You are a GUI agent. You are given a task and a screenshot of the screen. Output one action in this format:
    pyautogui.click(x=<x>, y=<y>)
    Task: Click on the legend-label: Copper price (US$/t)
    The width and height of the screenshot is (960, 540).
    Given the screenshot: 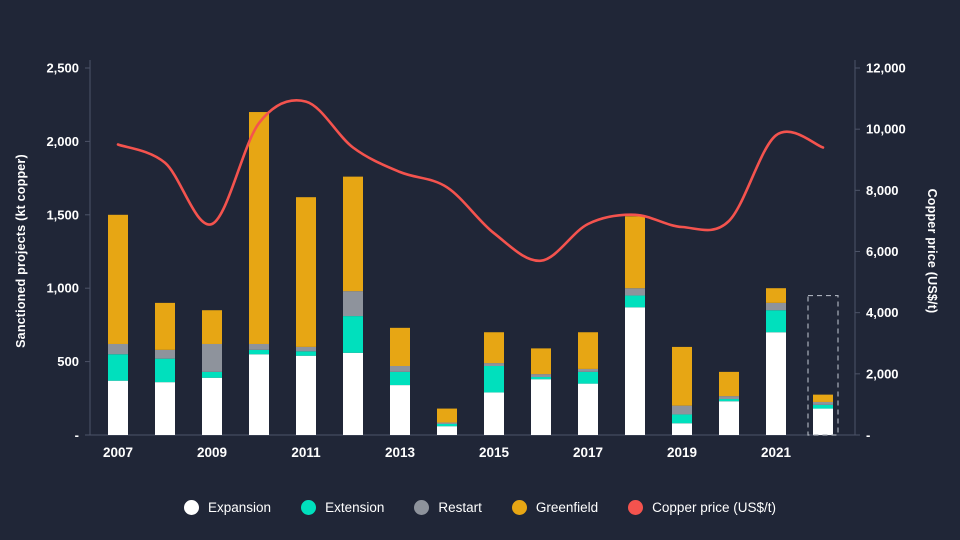 What is the action you would take?
    pyautogui.click(x=714, y=507)
    